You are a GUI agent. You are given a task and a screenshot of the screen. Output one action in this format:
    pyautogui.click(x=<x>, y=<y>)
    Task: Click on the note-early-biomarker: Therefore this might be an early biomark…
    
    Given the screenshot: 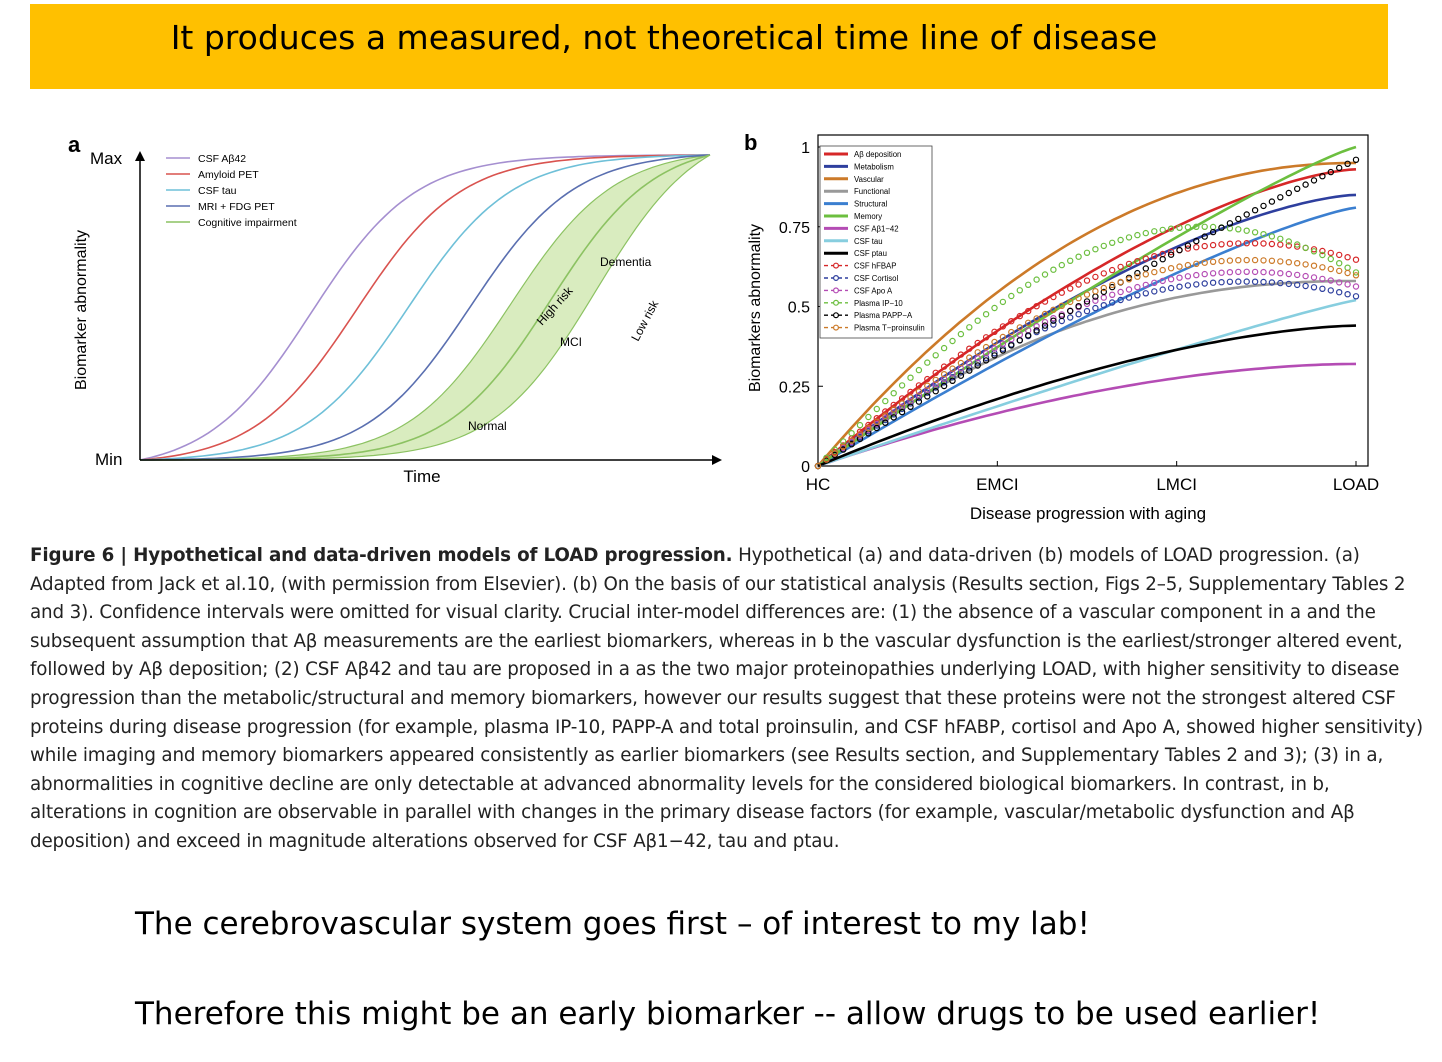 What is the action you would take?
    pyautogui.click(x=728, y=1014)
    